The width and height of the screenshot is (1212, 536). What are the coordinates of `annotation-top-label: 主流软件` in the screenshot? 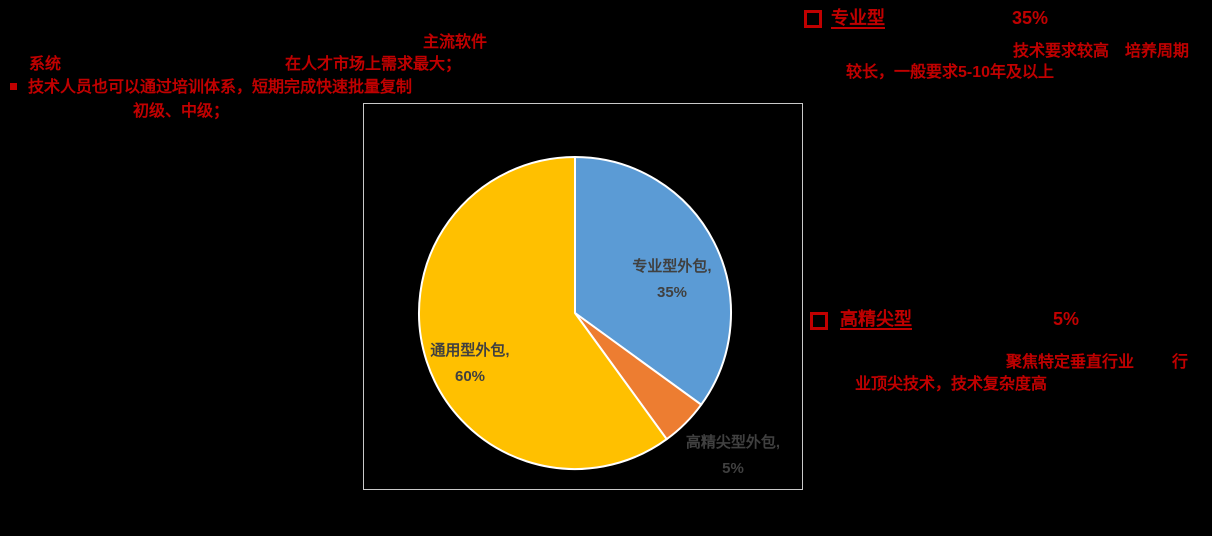 It's located at (455, 42).